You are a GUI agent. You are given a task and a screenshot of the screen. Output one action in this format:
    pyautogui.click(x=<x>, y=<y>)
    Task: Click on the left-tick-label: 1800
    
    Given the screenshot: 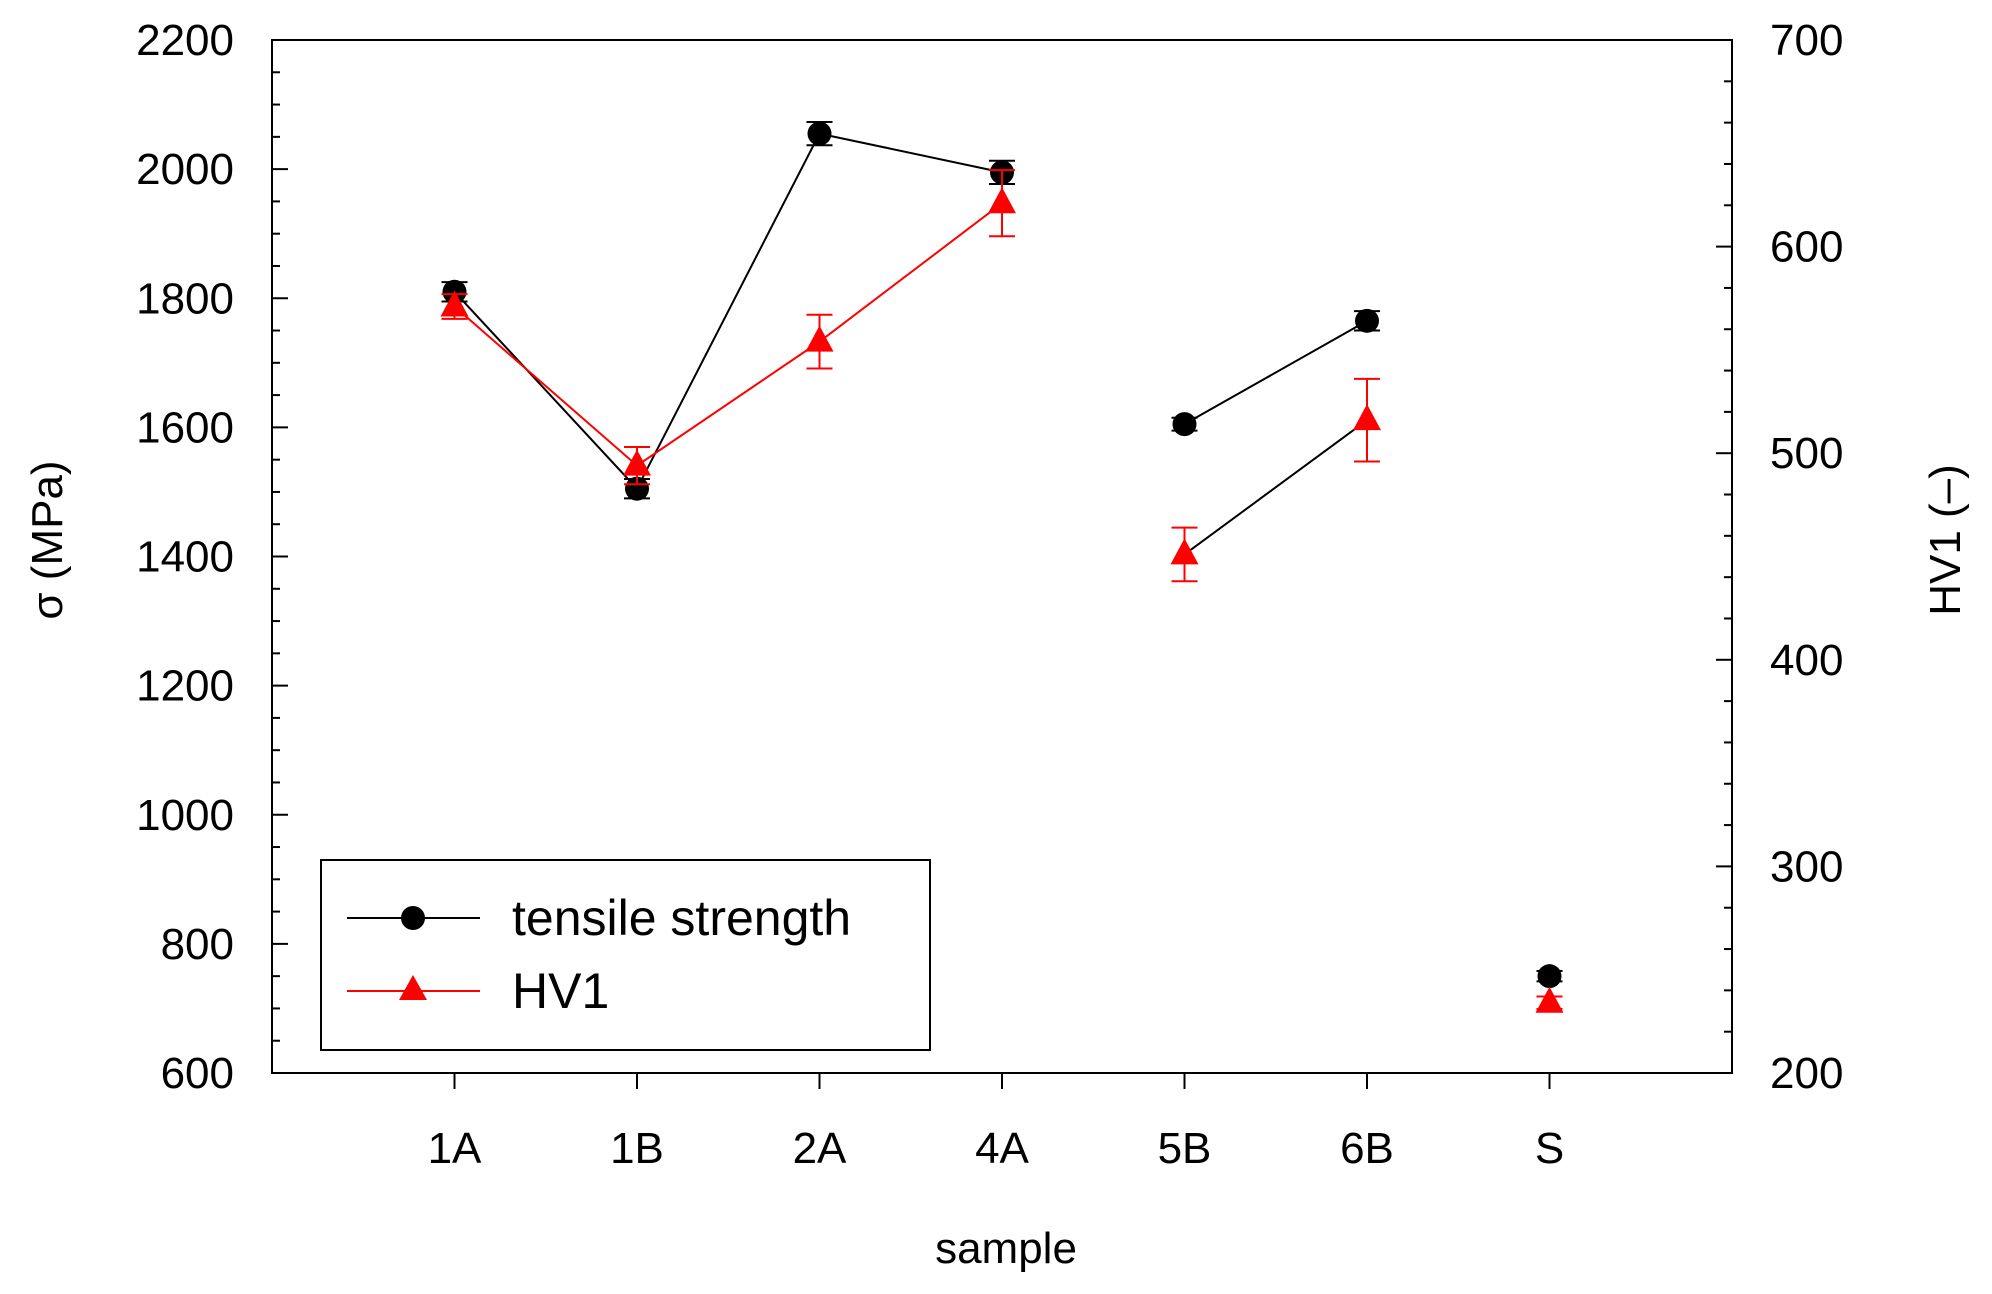 What is the action you would take?
    pyautogui.click(x=185, y=298)
    